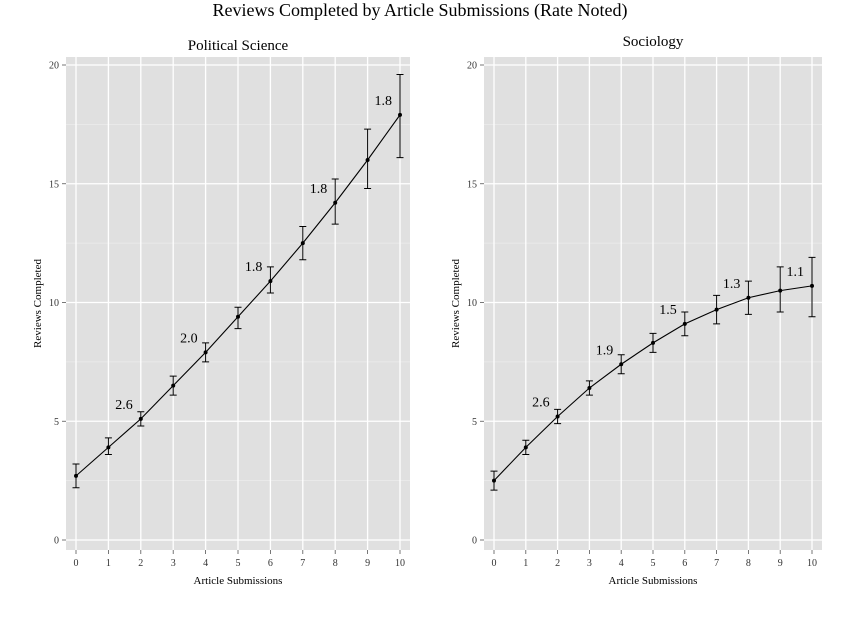 Image resolution: width=853 pixels, height=626 pixels. Describe the element at coordinates (605, 350) in the screenshot. I see `rate-annotation: 1.9` at that location.